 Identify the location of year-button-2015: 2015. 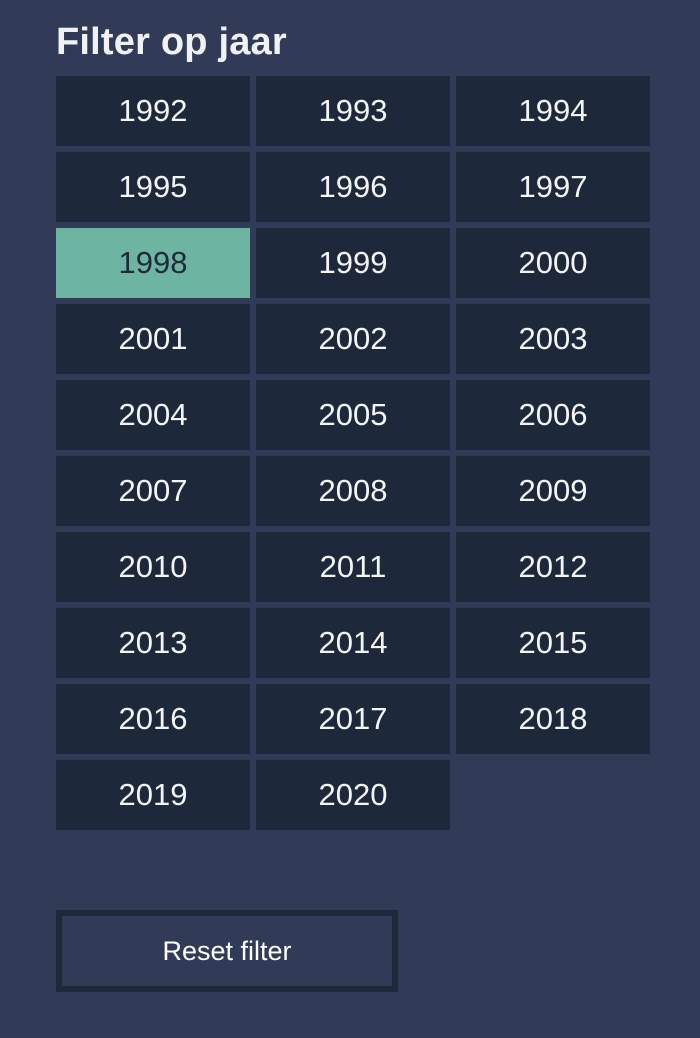
(553, 643).